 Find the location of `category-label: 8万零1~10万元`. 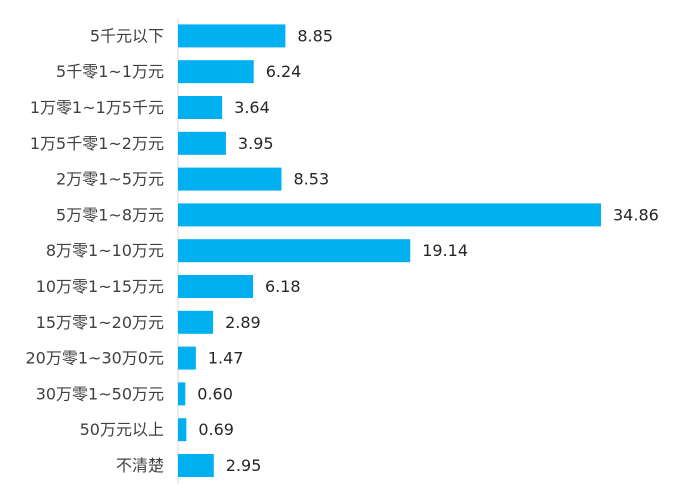

category-label: 8万零1~10万元 is located at coordinates (105, 250).